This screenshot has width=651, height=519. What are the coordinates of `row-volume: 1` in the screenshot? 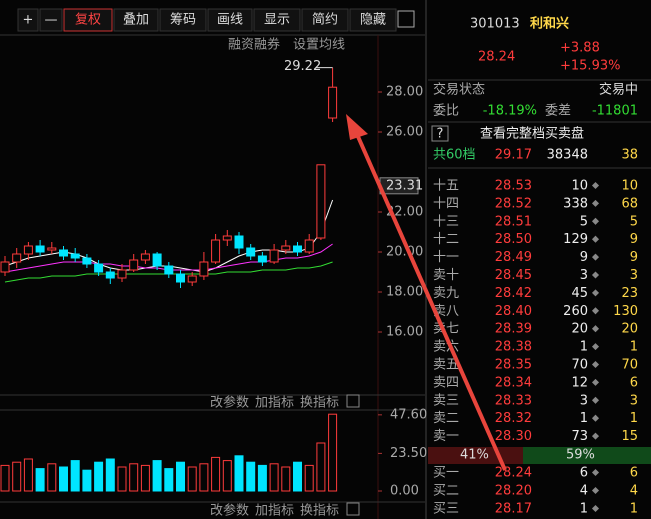 It's located at (584, 347).